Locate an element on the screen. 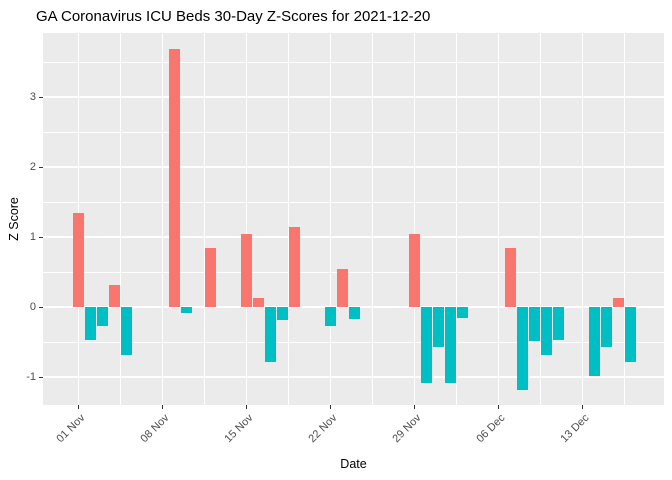 The width and height of the screenshot is (672, 480). x-axis-tick-label: 29 Nov is located at coordinates (407, 429).